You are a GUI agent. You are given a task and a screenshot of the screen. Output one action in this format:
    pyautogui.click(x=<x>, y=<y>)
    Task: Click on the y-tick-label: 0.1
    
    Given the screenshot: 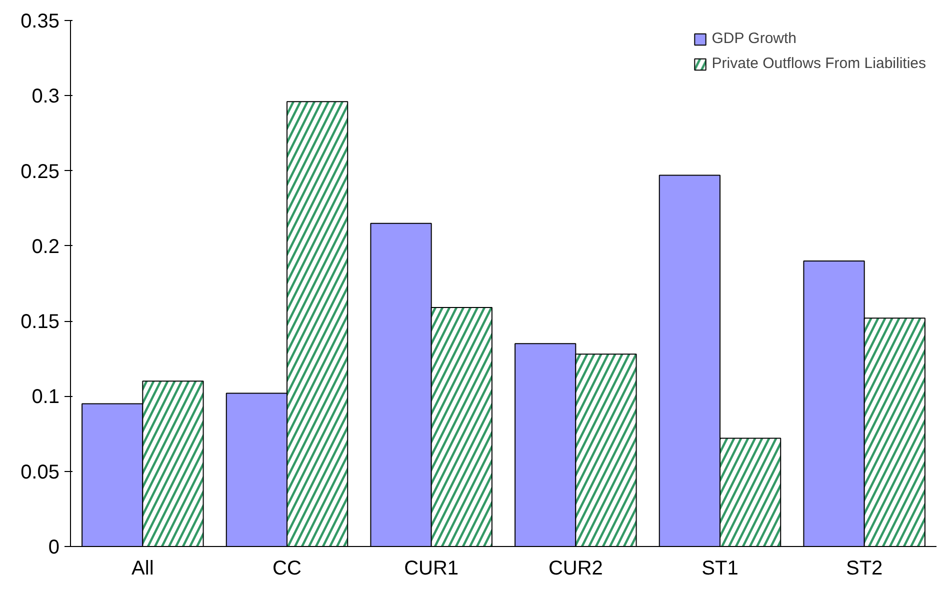 What is the action you would take?
    pyautogui.click(x=46, y=397)
    